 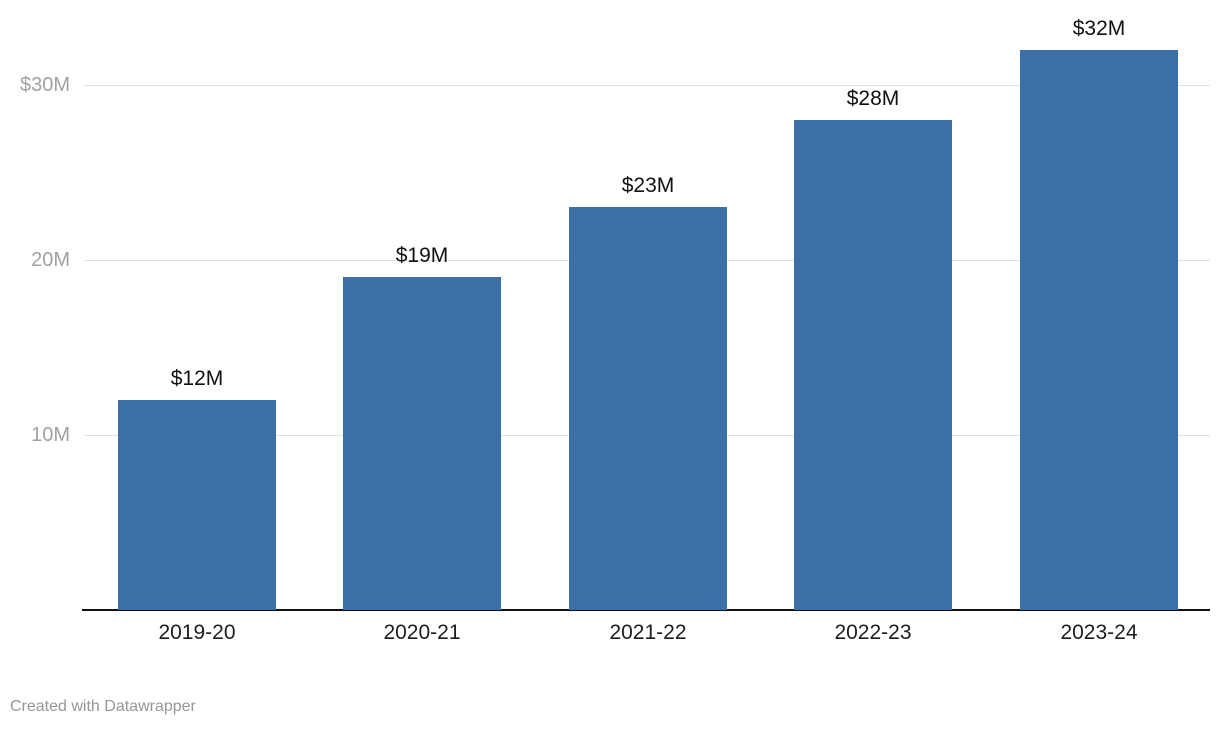 I want to click on bar-value-label: $28M, so click(x=873, y=98).